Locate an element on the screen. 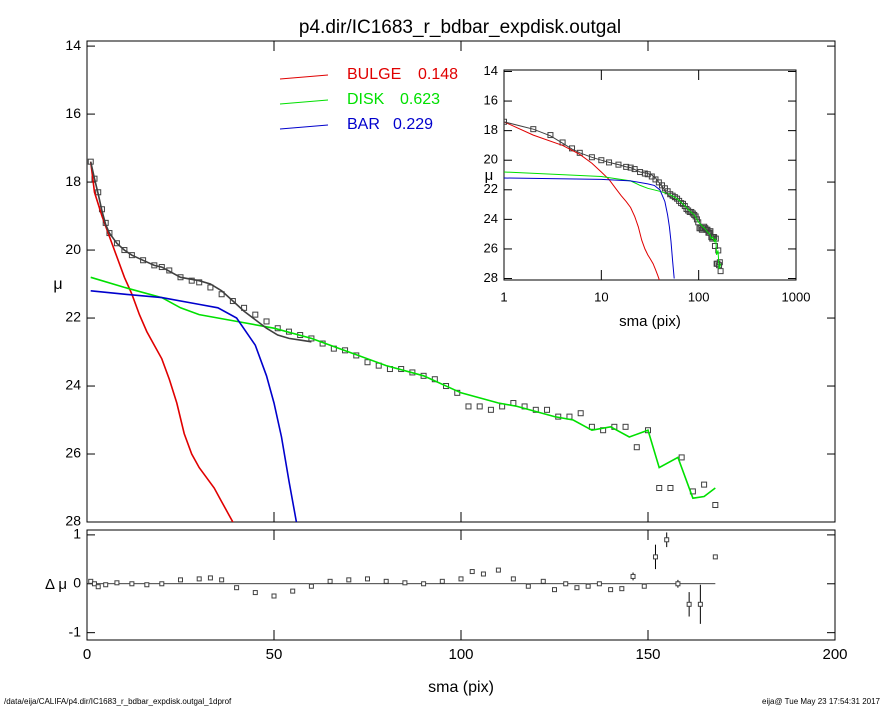 This screenshot has height=708, width=885. x-tick-label: 1000 is located at coordinates (796, 296).